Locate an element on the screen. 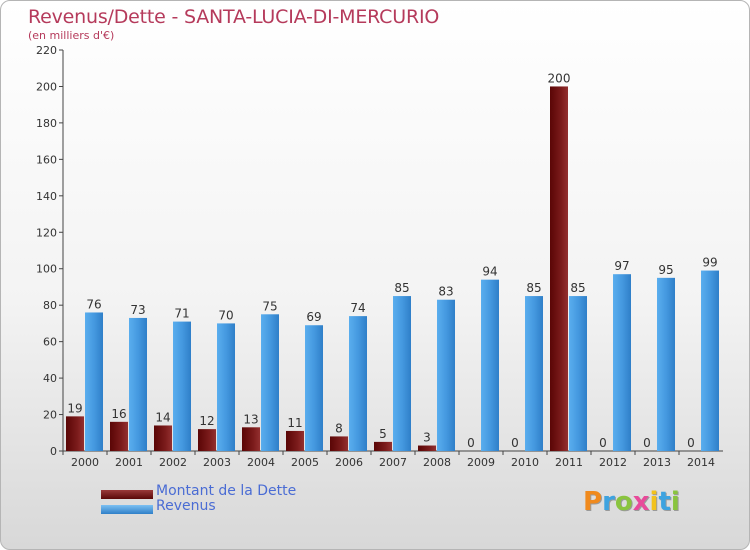 The height and width of the screenshot is (550, 750). logo-letter: t is located at coordinates (664, 502).